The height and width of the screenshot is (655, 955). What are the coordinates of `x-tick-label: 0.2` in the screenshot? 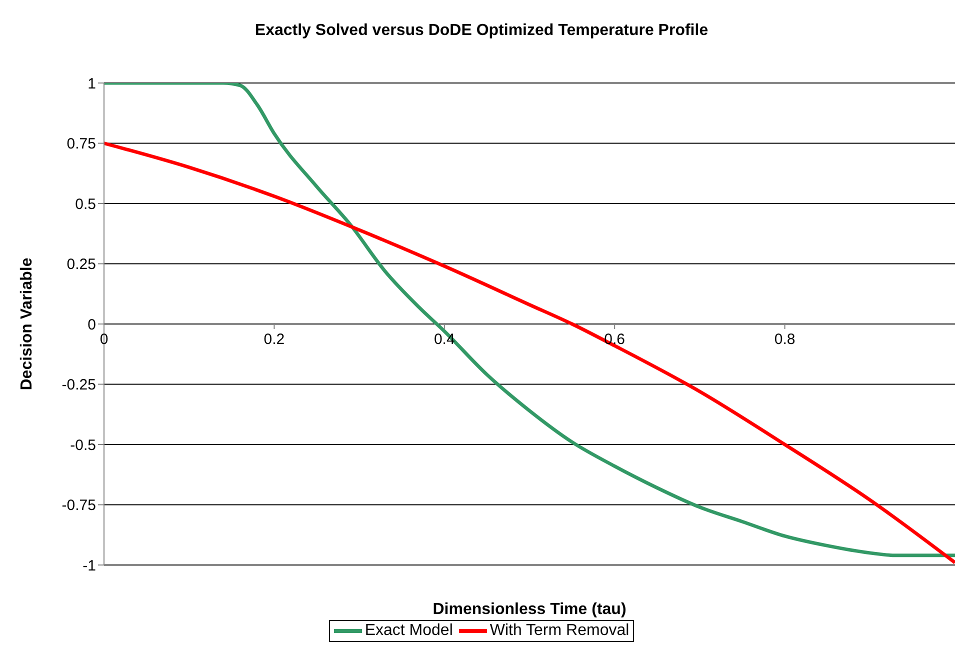 It's located at (274, 339).